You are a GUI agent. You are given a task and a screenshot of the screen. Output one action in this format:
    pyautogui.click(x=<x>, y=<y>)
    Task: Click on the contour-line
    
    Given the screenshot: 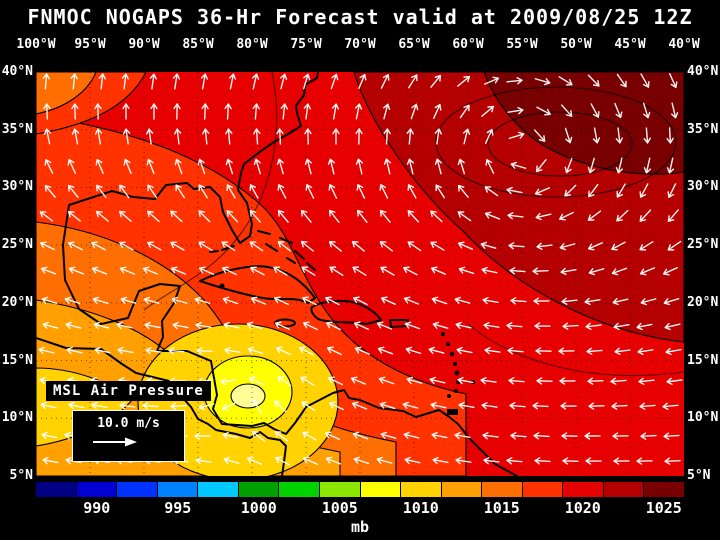 What is the action you would take?
    pyautogui.click(x=556, y=142)
    